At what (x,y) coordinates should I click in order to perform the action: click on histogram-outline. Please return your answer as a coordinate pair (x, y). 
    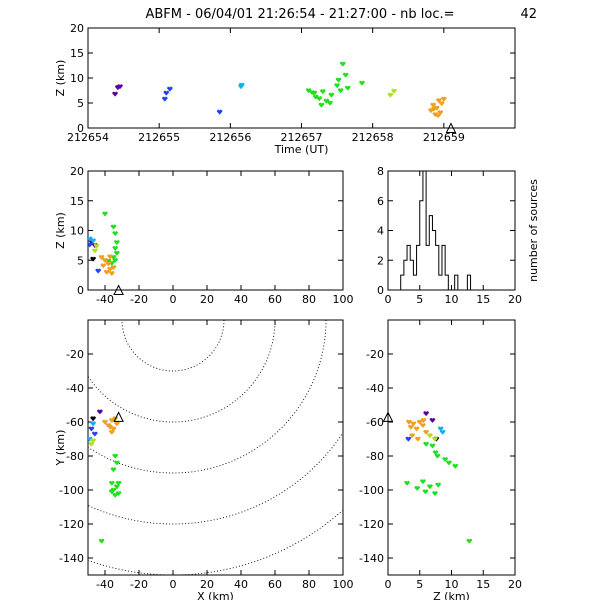
    Looking at the image, I should click on (436, 230).